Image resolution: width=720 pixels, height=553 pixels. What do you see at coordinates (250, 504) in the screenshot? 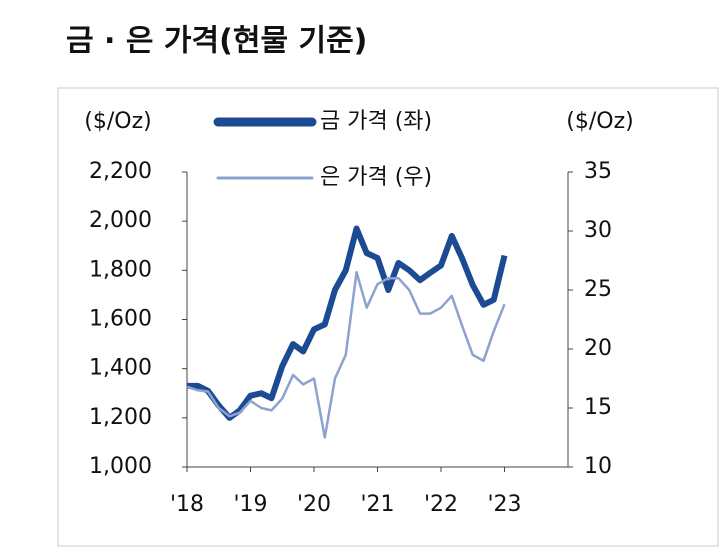
I see `x-tick-label: '19` at bounding box center [250, 504].